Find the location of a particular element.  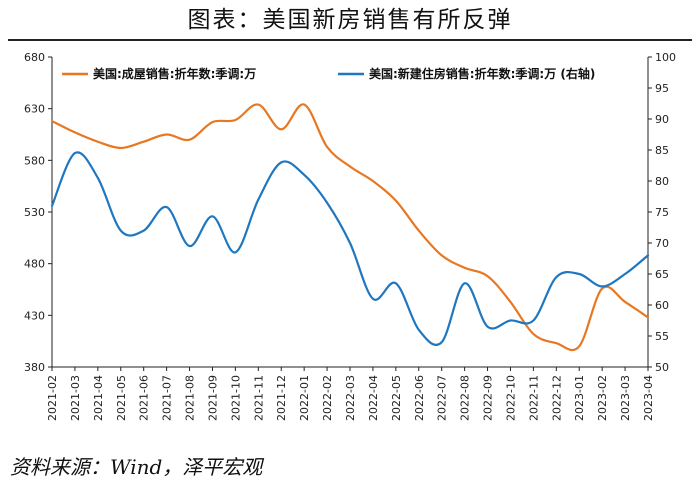

x-tick-label: 2021-08 is located at coordinates (190, 398).